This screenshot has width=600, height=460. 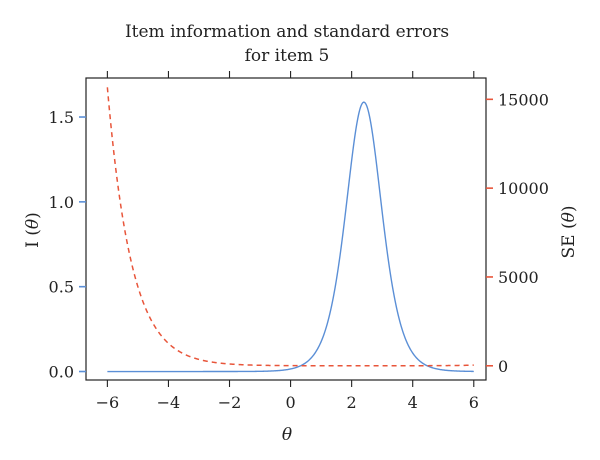 What do you see at coordinates (518, 277) in the screenshot?
I see `y-right-tick-label: 5000` at bounding box center [518, 277].